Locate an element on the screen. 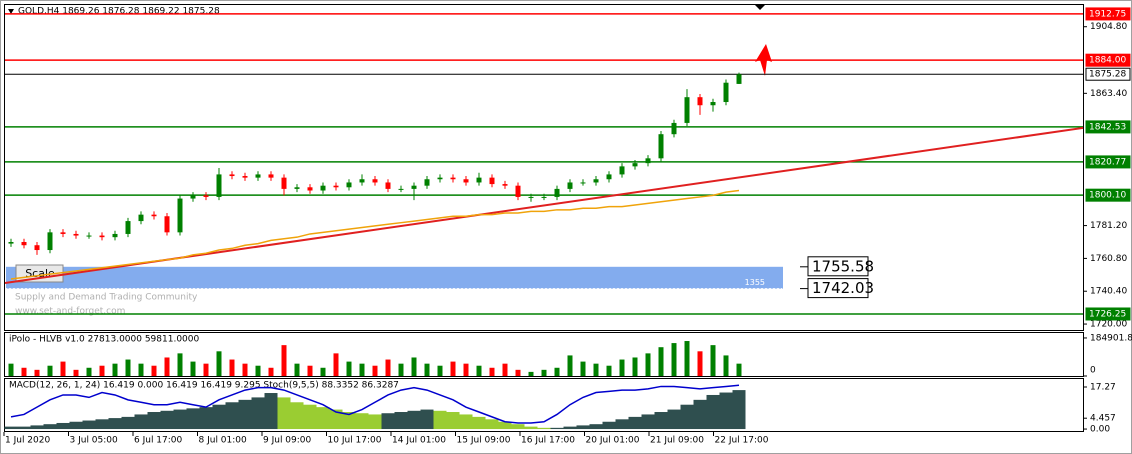 The width and height of the screenshot is (1132, 454). scale-button is located at coordinates (39, 273).